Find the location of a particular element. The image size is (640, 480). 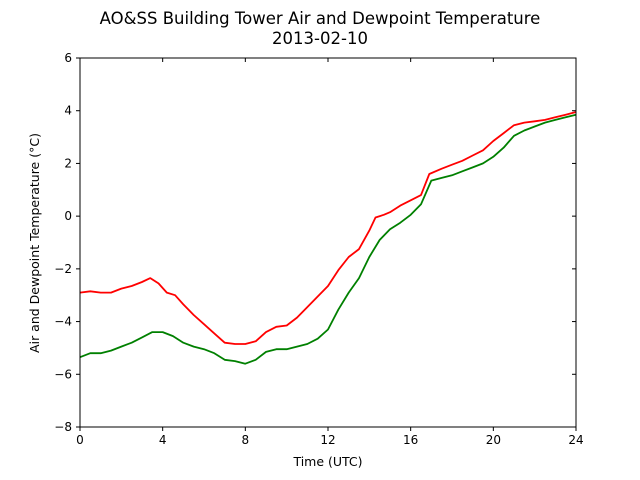

y-tick-label: 6 is located at coordinates (68, 58).